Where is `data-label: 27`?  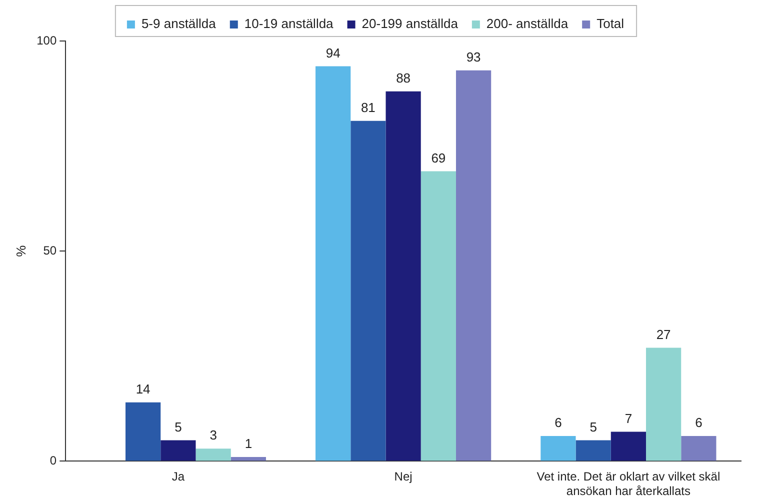 data-label: 27 is located at coordinates (663, 334).